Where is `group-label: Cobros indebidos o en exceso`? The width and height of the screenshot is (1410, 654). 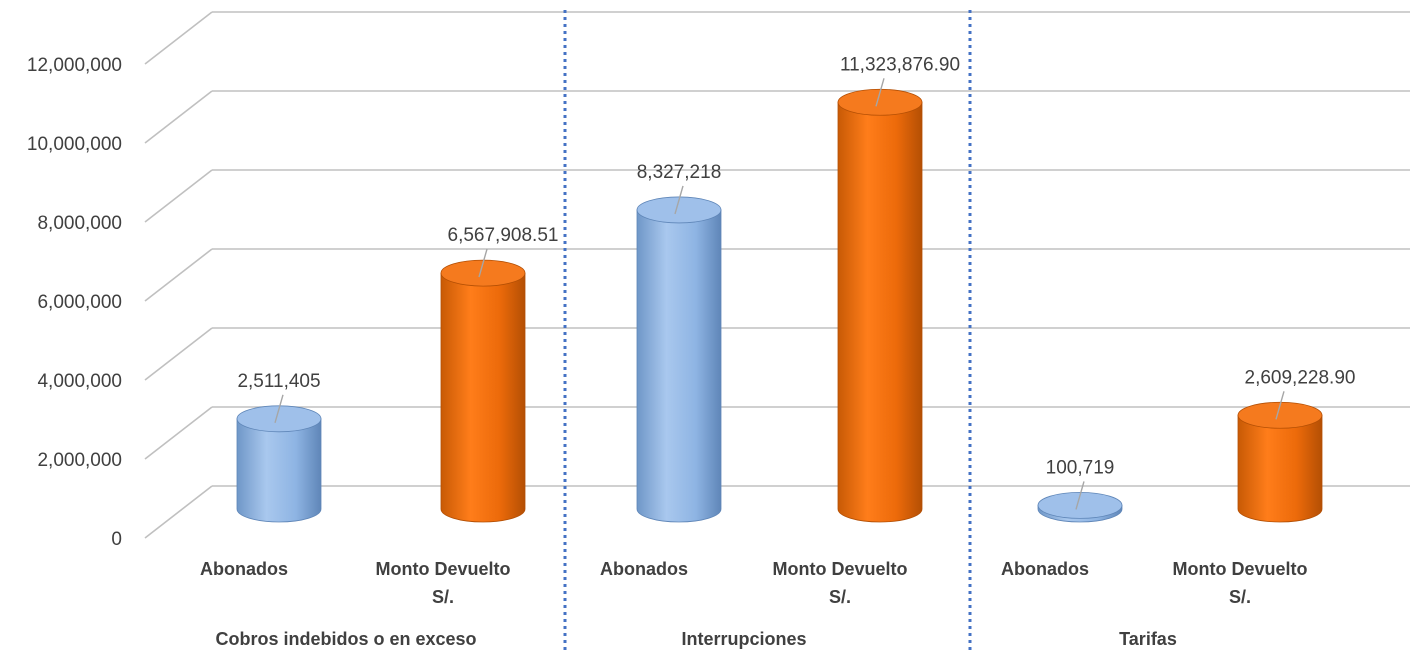
group-label: Cobros indebidos o en exceso is located at coordinates (345, 639).